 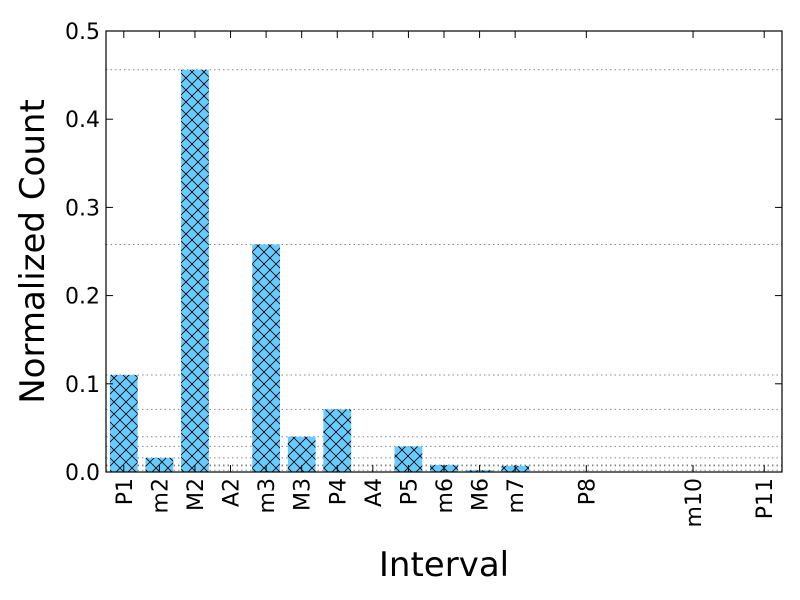 I want to click on x-tick-label: M2, so click(x=196, y=494).